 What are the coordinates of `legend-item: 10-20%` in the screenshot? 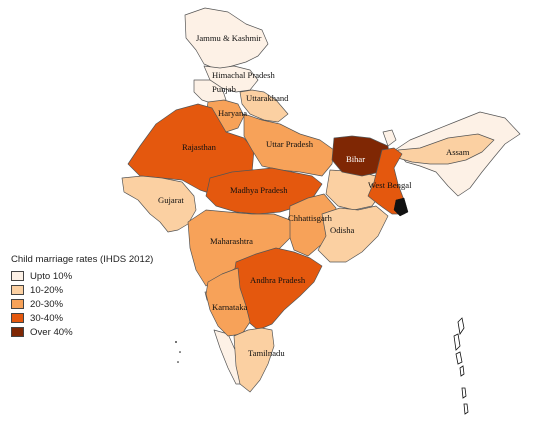 It's located at (82, 290).